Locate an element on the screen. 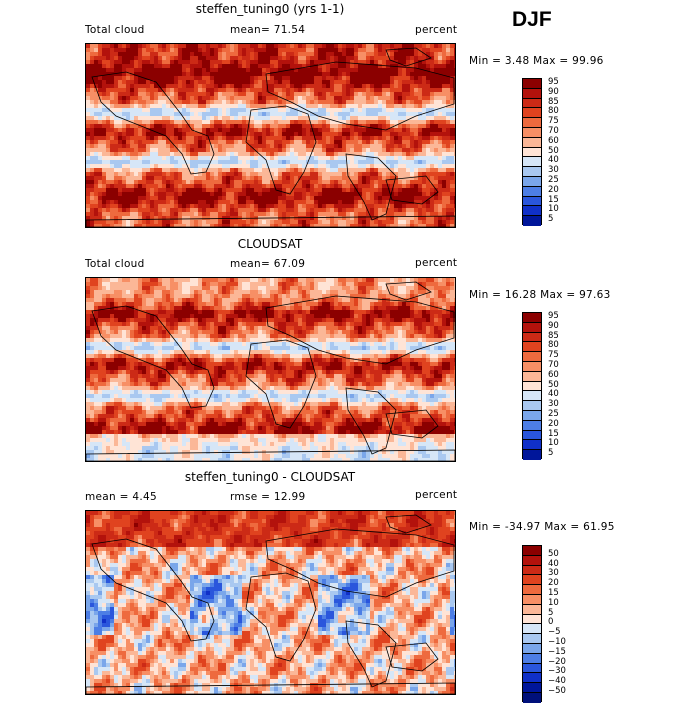 The image size is (700, 703). panel3-rmse-label: rmse = 12.99 is located at coordinates (267, 497).